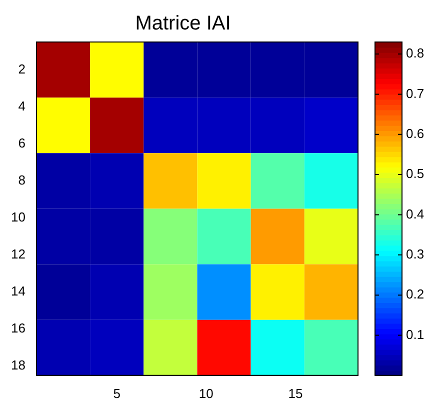 This screenshot has height=413, width=434. What do you see at coordinates (415, 53) in the screenshot?
I see `color-bar-label: 0.8` at bounding box center [415, 53].